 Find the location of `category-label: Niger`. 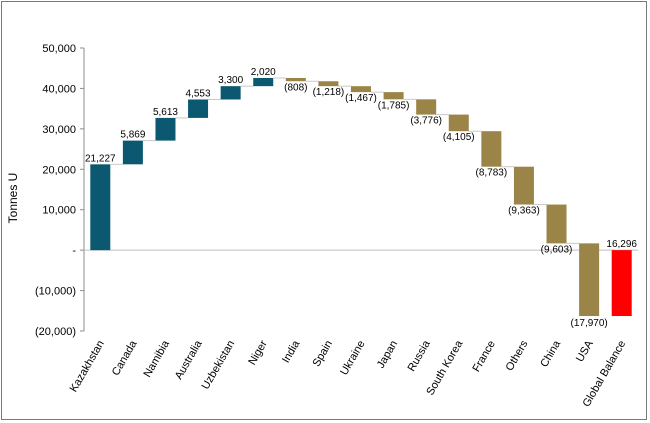

category-label: Niger is located at coordinates (258, 352).